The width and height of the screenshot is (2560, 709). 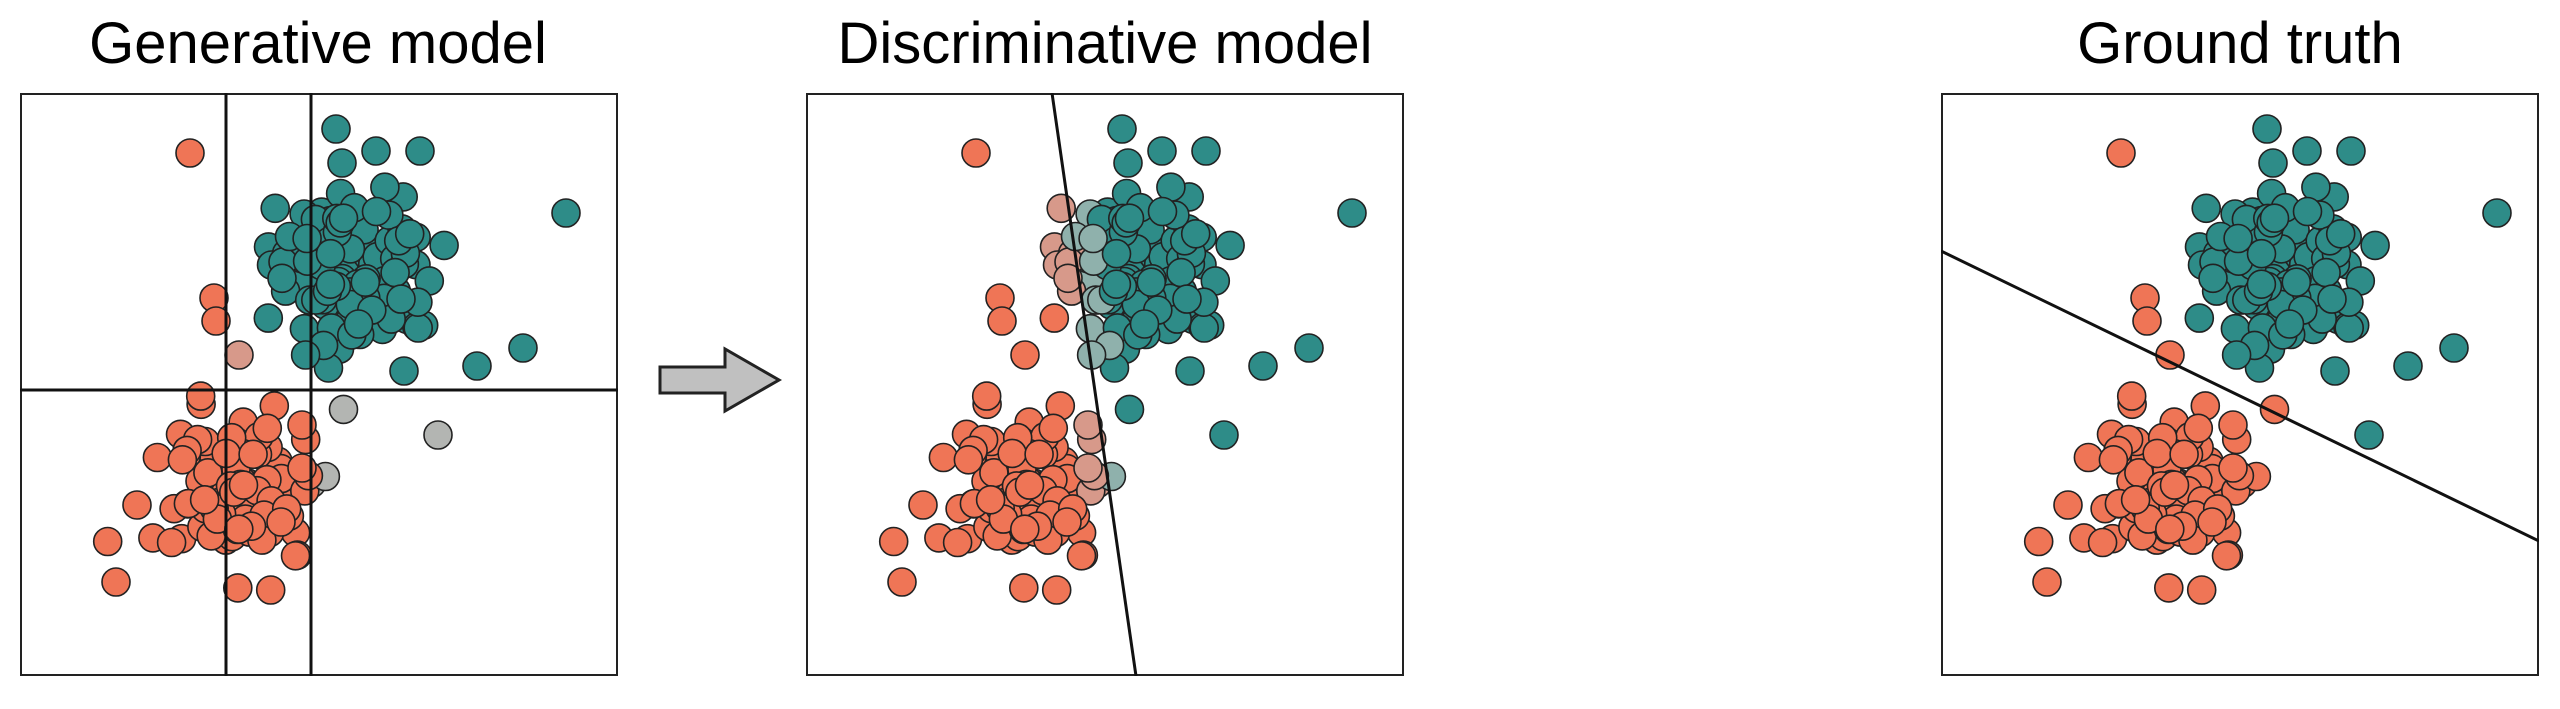 I want to click on panel-title-generative: Generative model, so click(x=318, y=43).